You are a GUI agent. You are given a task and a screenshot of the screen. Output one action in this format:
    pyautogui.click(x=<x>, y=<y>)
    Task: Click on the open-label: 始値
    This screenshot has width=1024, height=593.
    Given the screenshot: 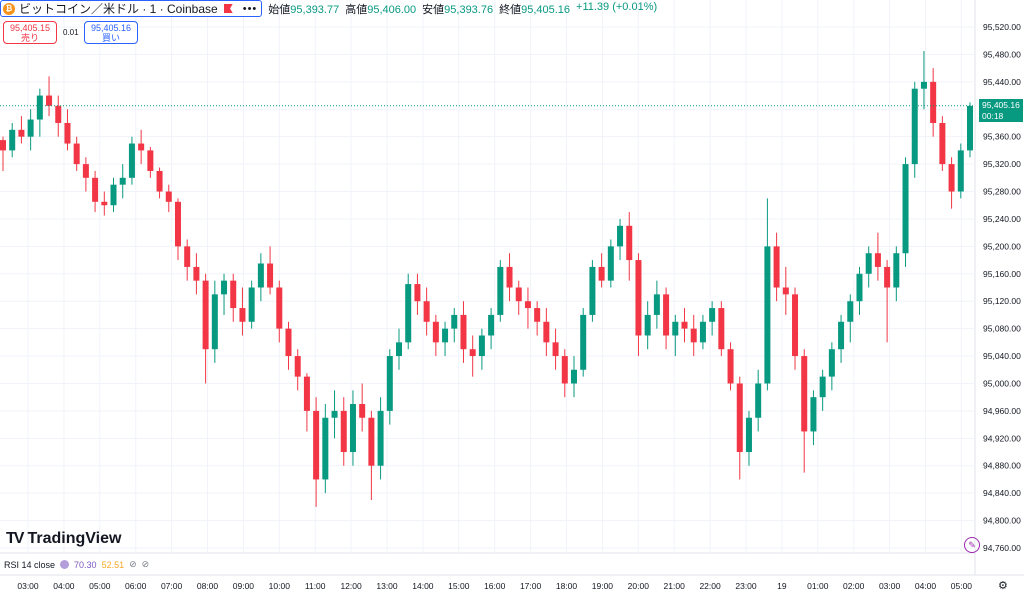 What is the action you would take?
    pyautogui.click(x=279, y=9)
    